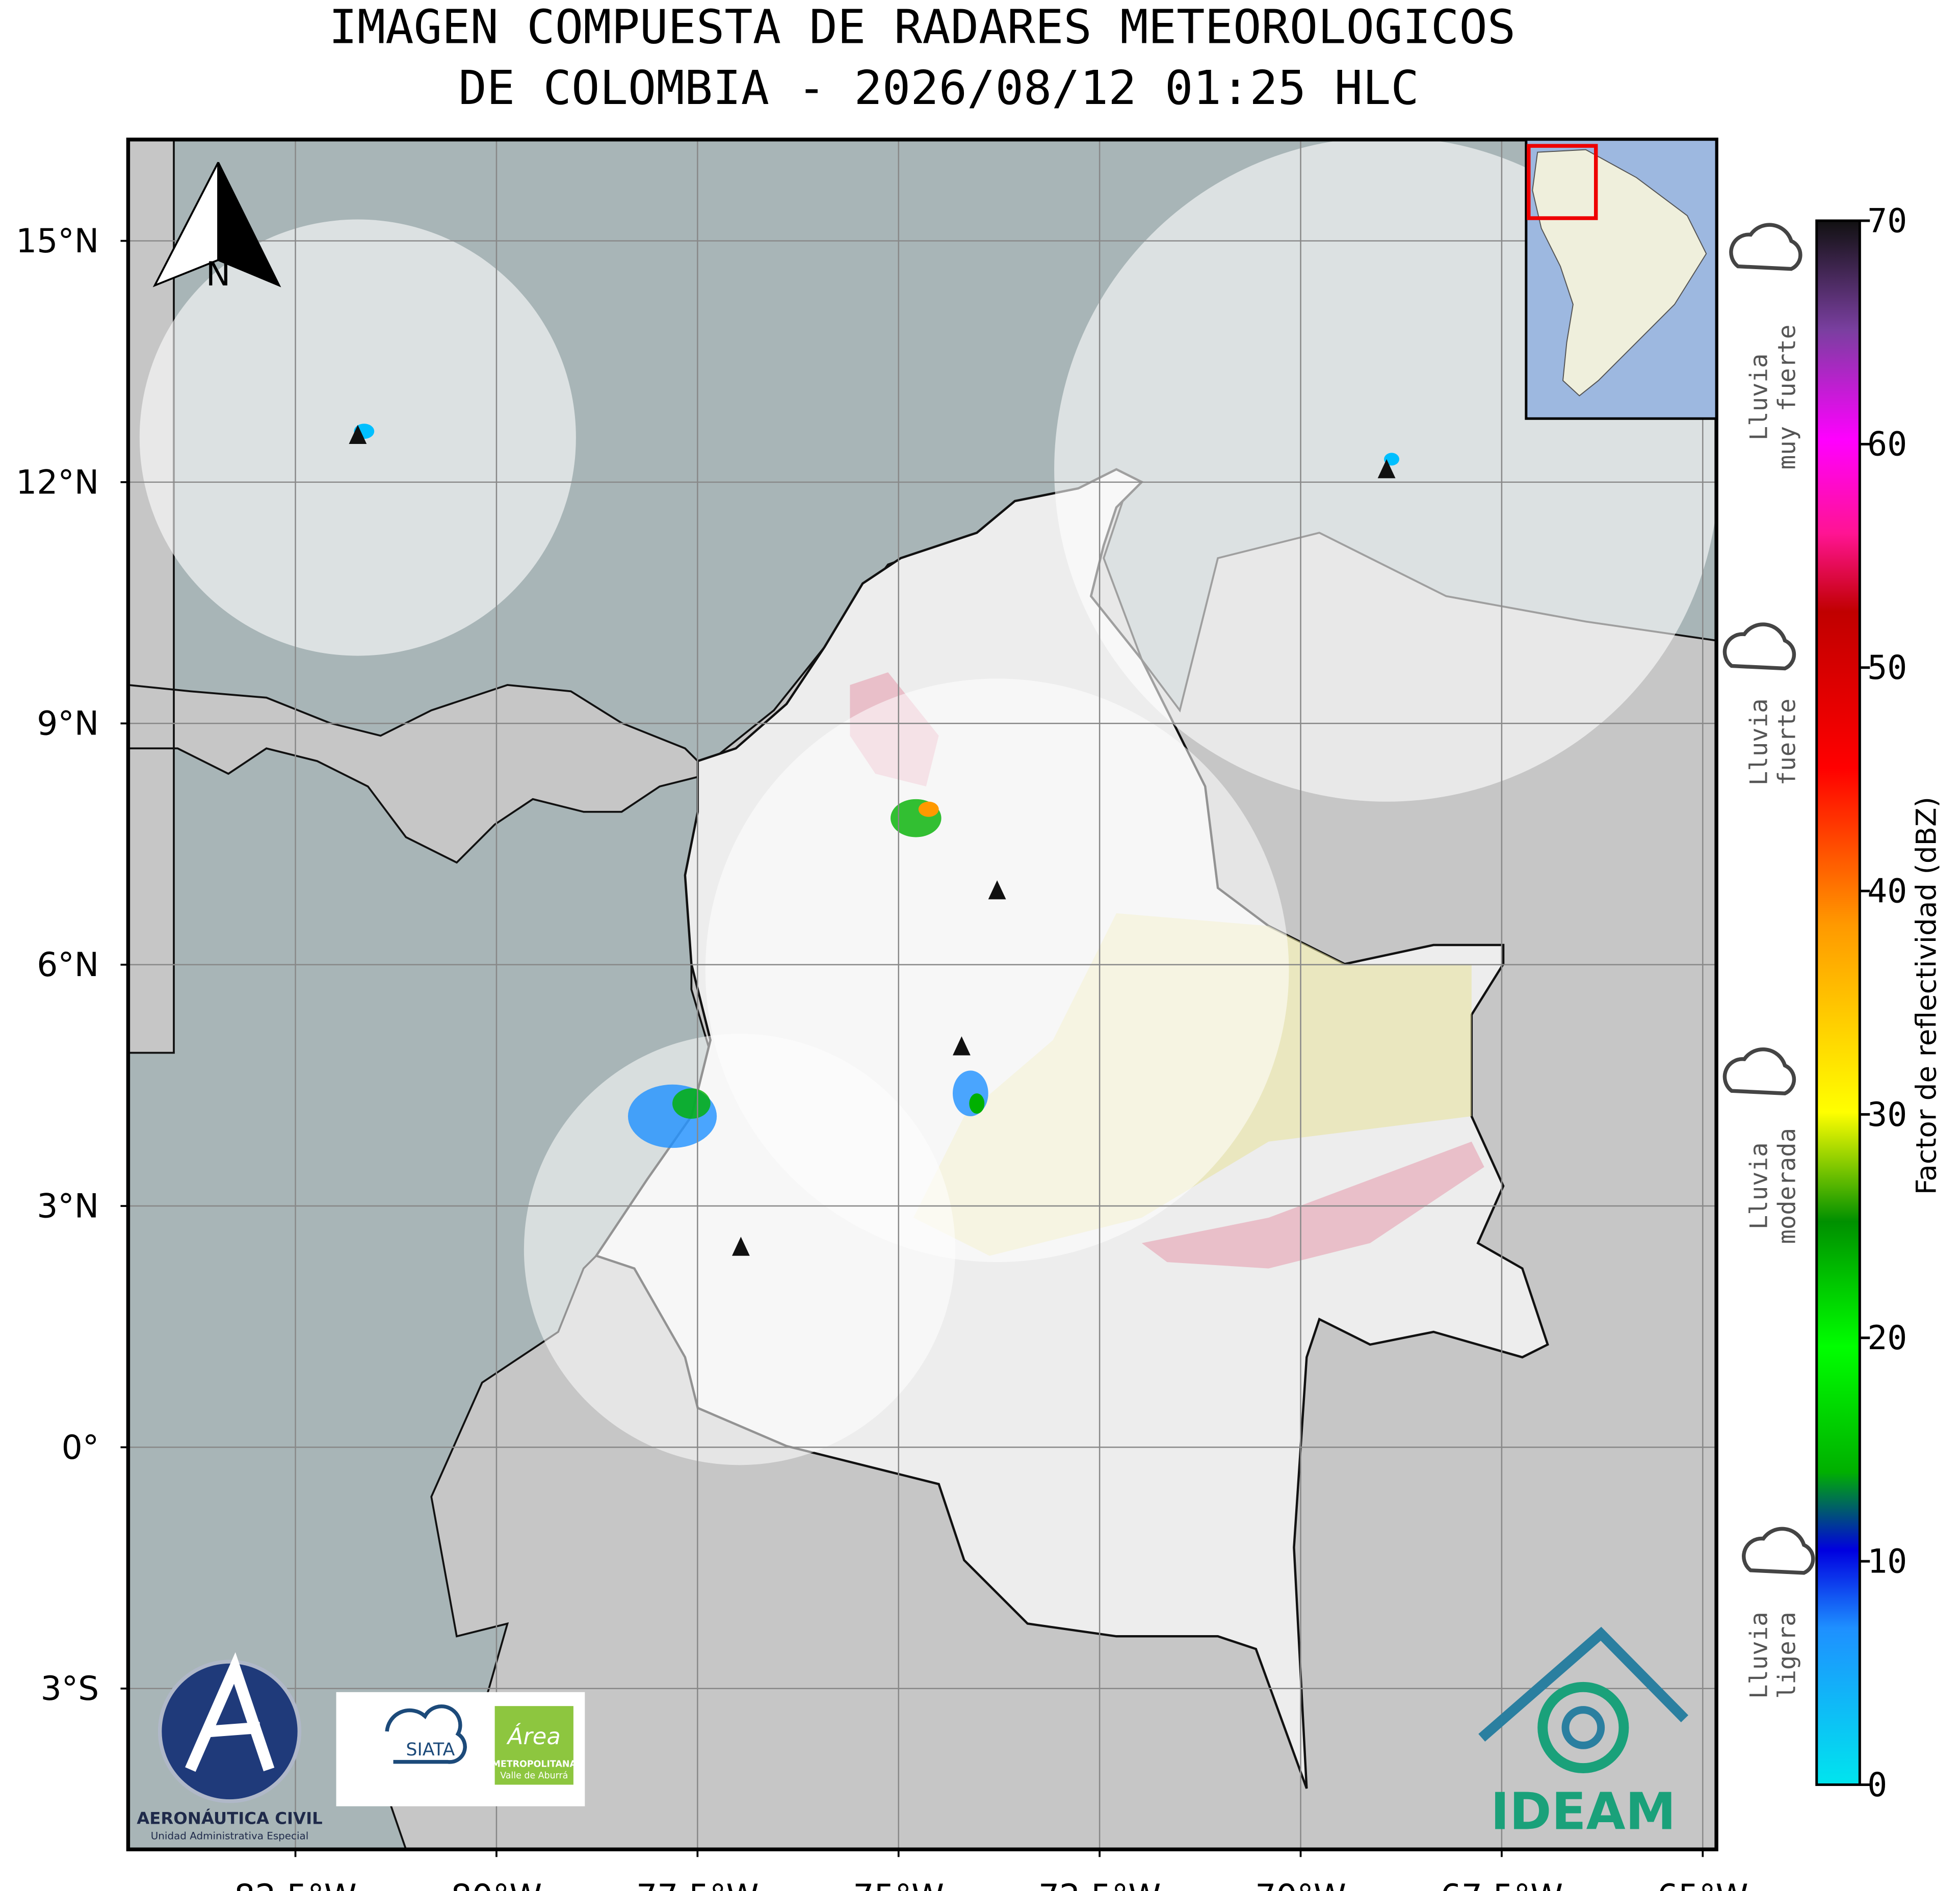 The image size is (1960, 1891). What do you see at coordinates (1838, 1002) in the screenshot?
I see `colorbar` at bounding box center [1838, 1002].